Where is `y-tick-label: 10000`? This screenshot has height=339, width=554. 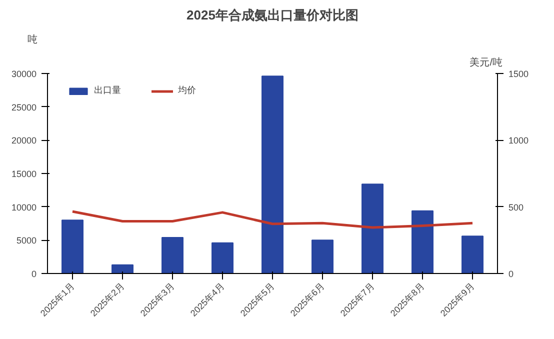
y-tick-label: 10000 is located at coordinates (24, 207).